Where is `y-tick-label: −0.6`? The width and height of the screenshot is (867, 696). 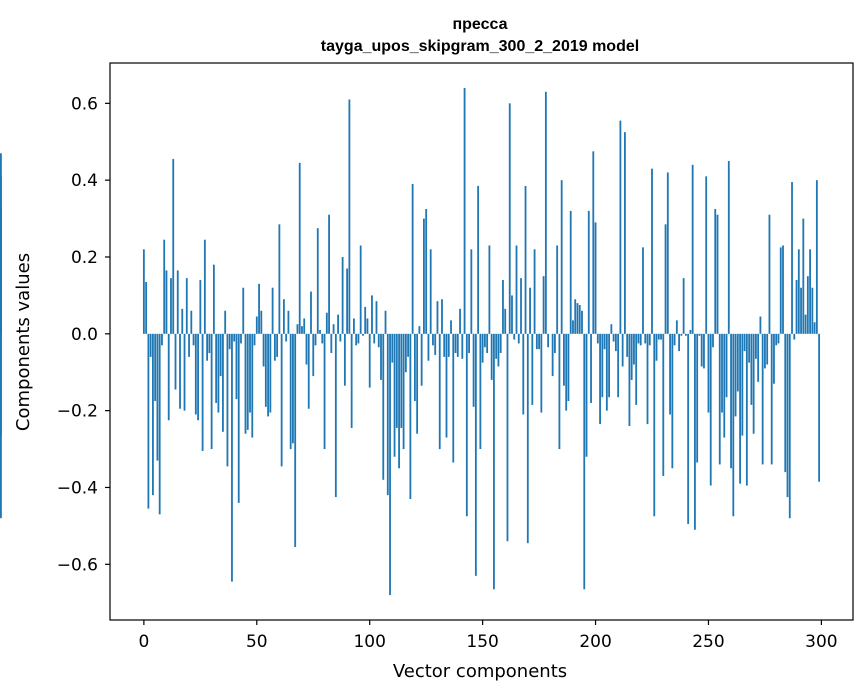 y-tick-label: −0.6 is located at coordinates (77, 565).